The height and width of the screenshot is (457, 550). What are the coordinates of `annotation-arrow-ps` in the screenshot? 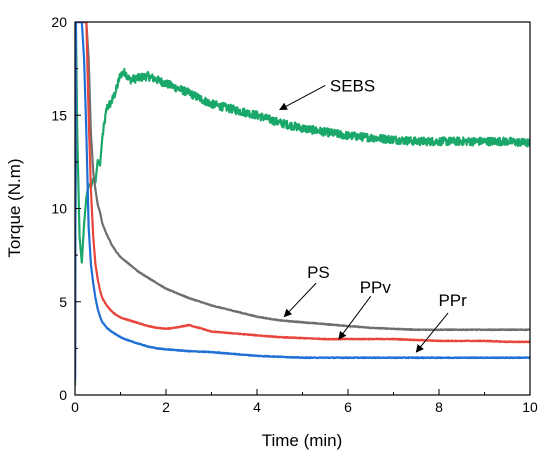 It's located at (300, 300).